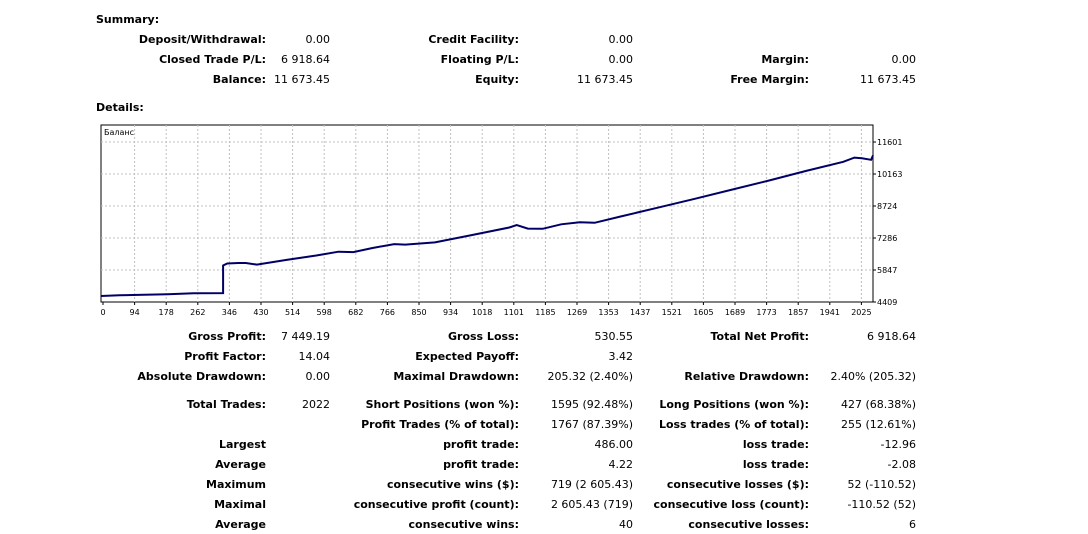  Describe the element at coordinates (703, 312) in the screenshot. I see `x-tick-label: 1605` at that location.